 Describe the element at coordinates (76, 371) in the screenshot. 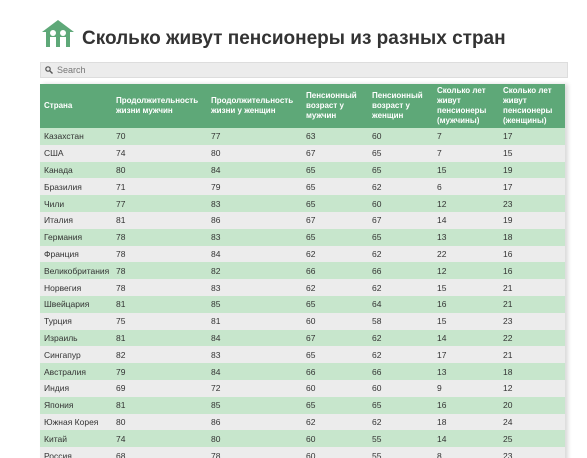

I see `country-cell: Австралия` at that location.